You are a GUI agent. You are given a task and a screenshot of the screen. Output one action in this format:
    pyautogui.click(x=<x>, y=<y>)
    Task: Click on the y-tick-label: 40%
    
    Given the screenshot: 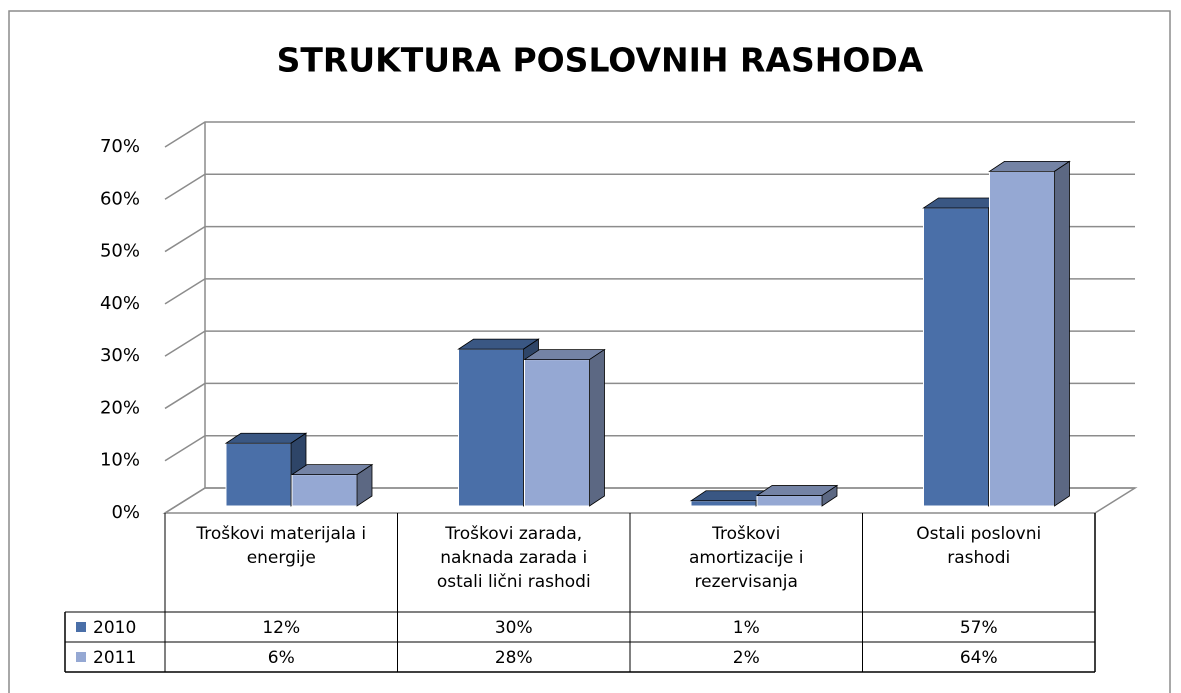 What is the action you would take?
    pyautogui.click(x=120, y=303)
    